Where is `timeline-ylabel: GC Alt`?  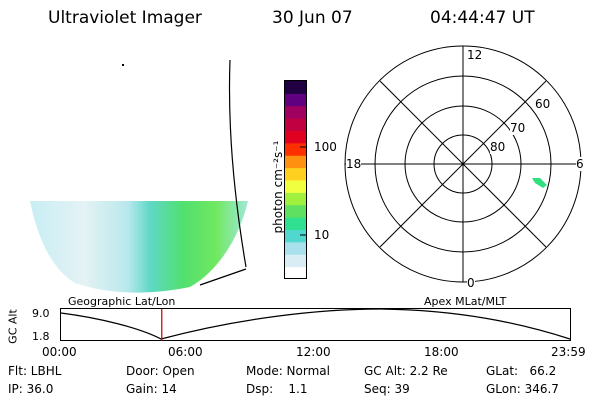
timeline-ylabel: GC Alt is located at coordinates (13, 326).